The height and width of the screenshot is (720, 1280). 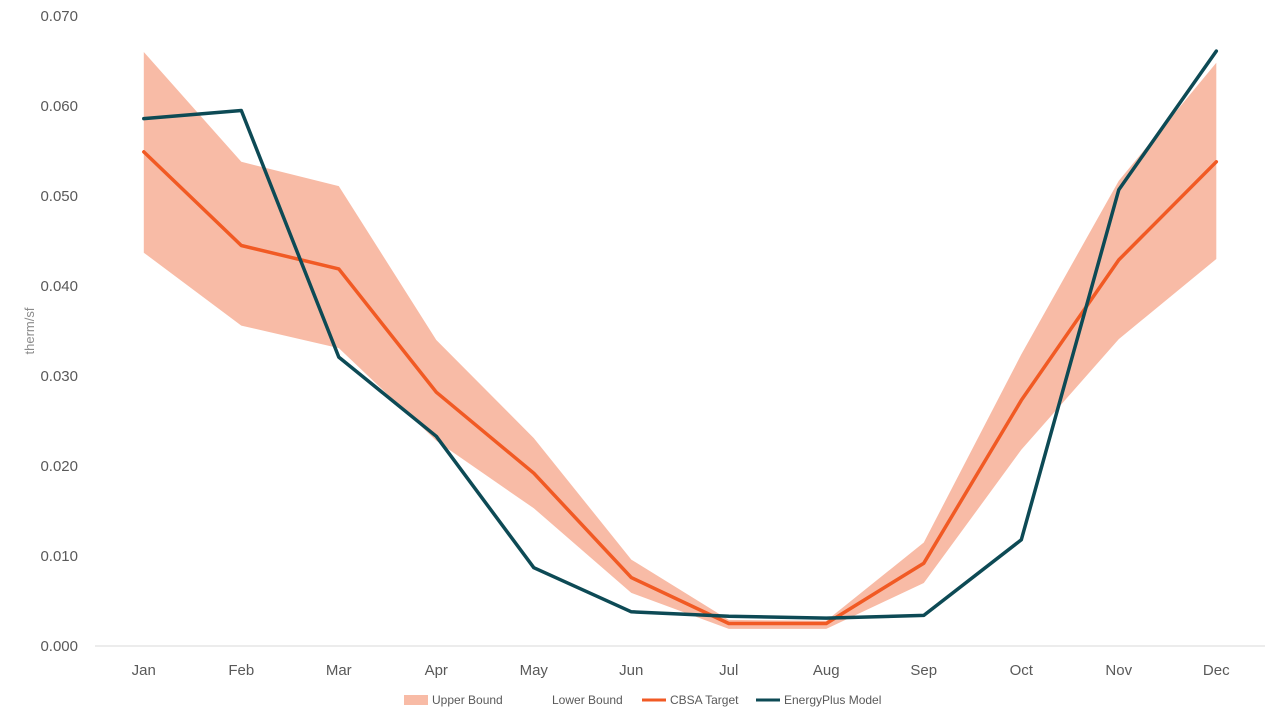 I want to click on y-tick-label: 0.050, so click(x=59, y=196).